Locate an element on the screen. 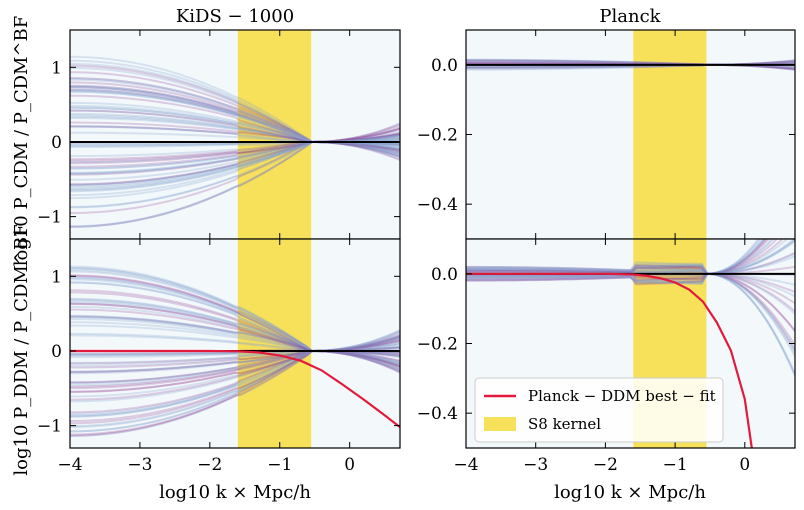 This screenshot has height=510, width=804. x-tick-label: 0 is located at coordinates (349, 465).